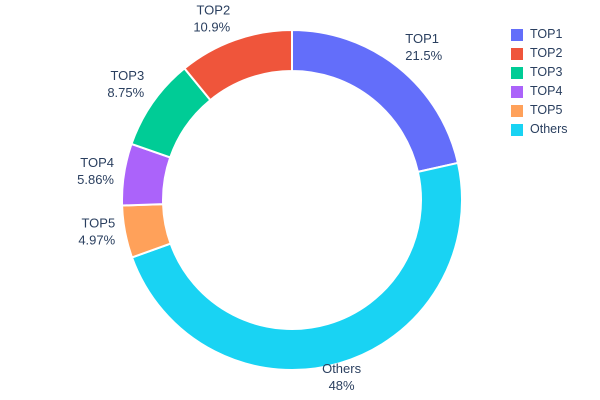 This screenshot has height=400, width=600. I want to click on slice-label-top5: TOP5 4.97%, so click(96, 231).